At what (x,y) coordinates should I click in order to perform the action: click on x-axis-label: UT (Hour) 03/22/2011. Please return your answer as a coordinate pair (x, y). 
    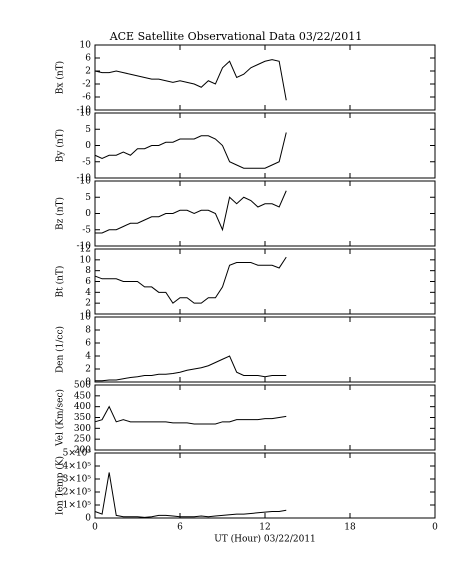
    Looking at the image, I should click on (265, 539).